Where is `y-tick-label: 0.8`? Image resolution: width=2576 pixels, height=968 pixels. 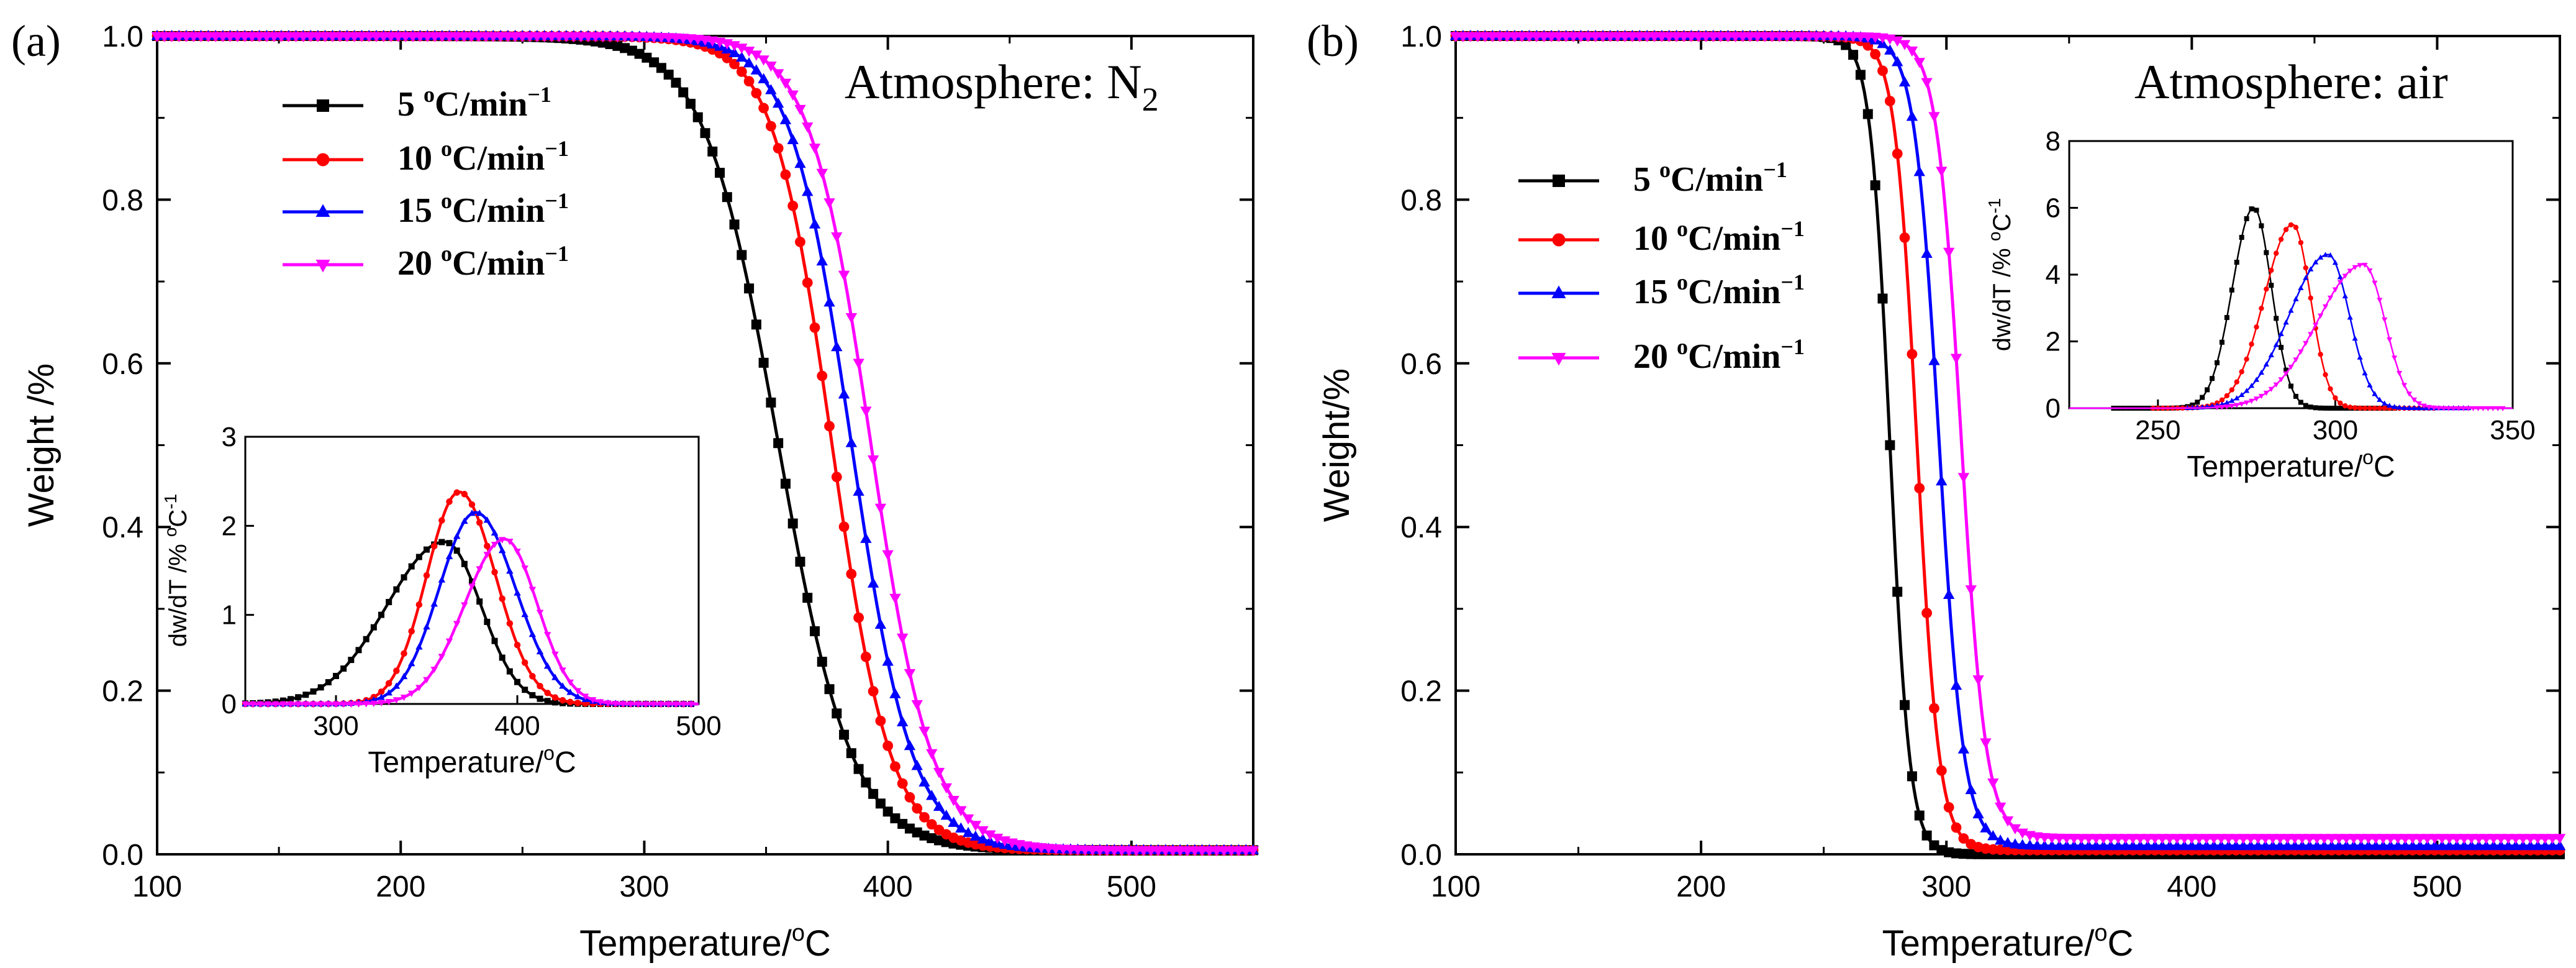 y-tick-label: 0.8 is located at coordinates (122, 200).